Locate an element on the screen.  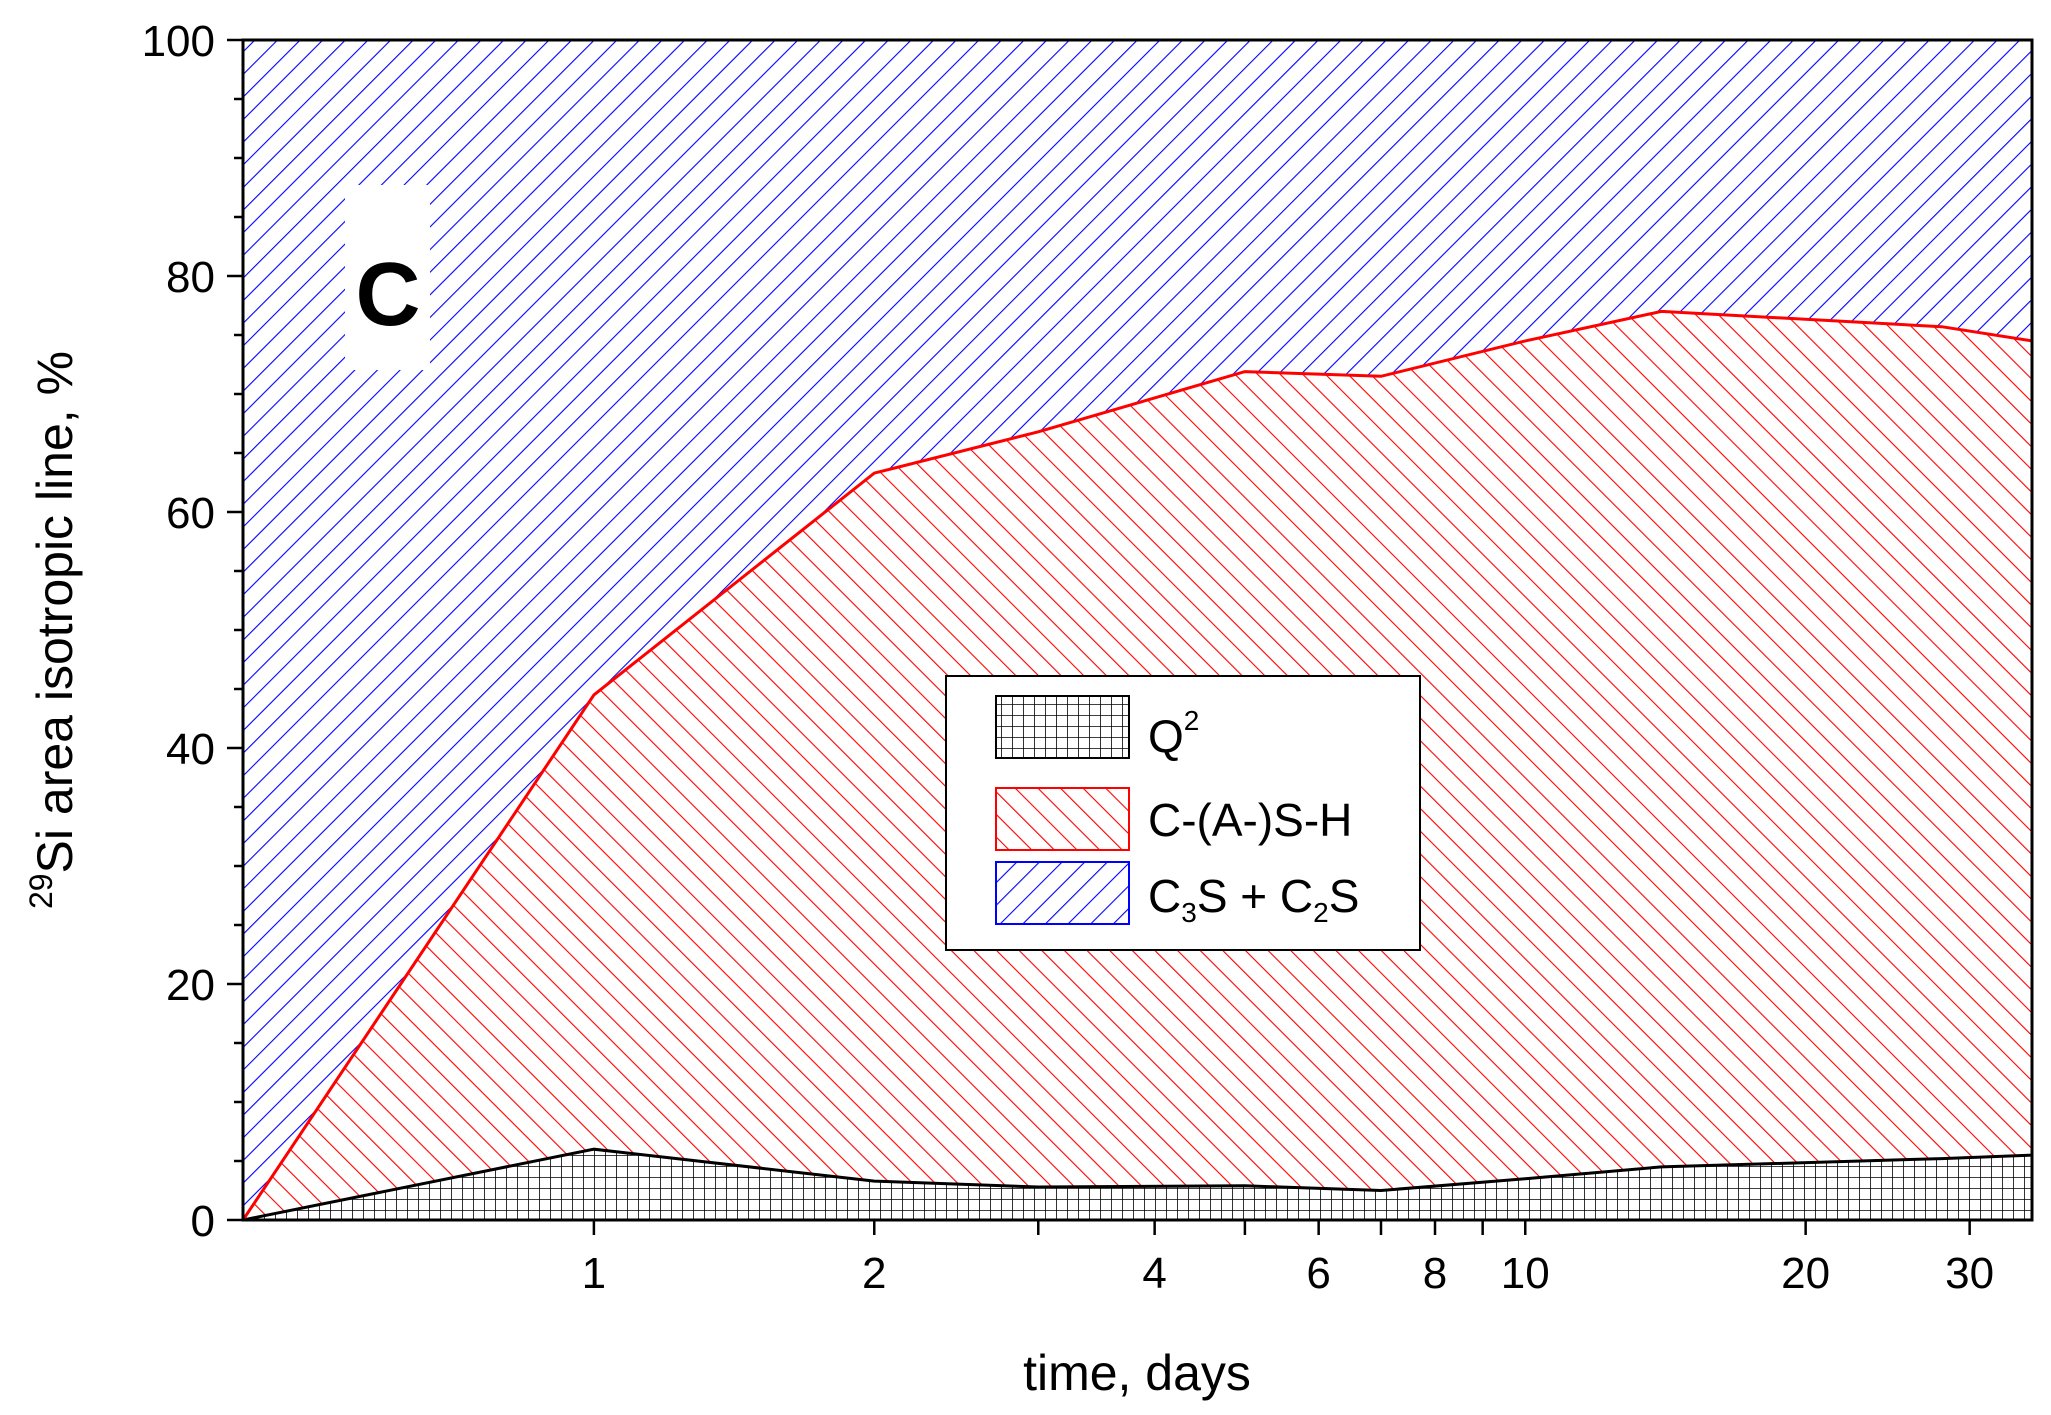
y-axis: 0 20 40 60 80 100 is located at coordinates (192, 631).